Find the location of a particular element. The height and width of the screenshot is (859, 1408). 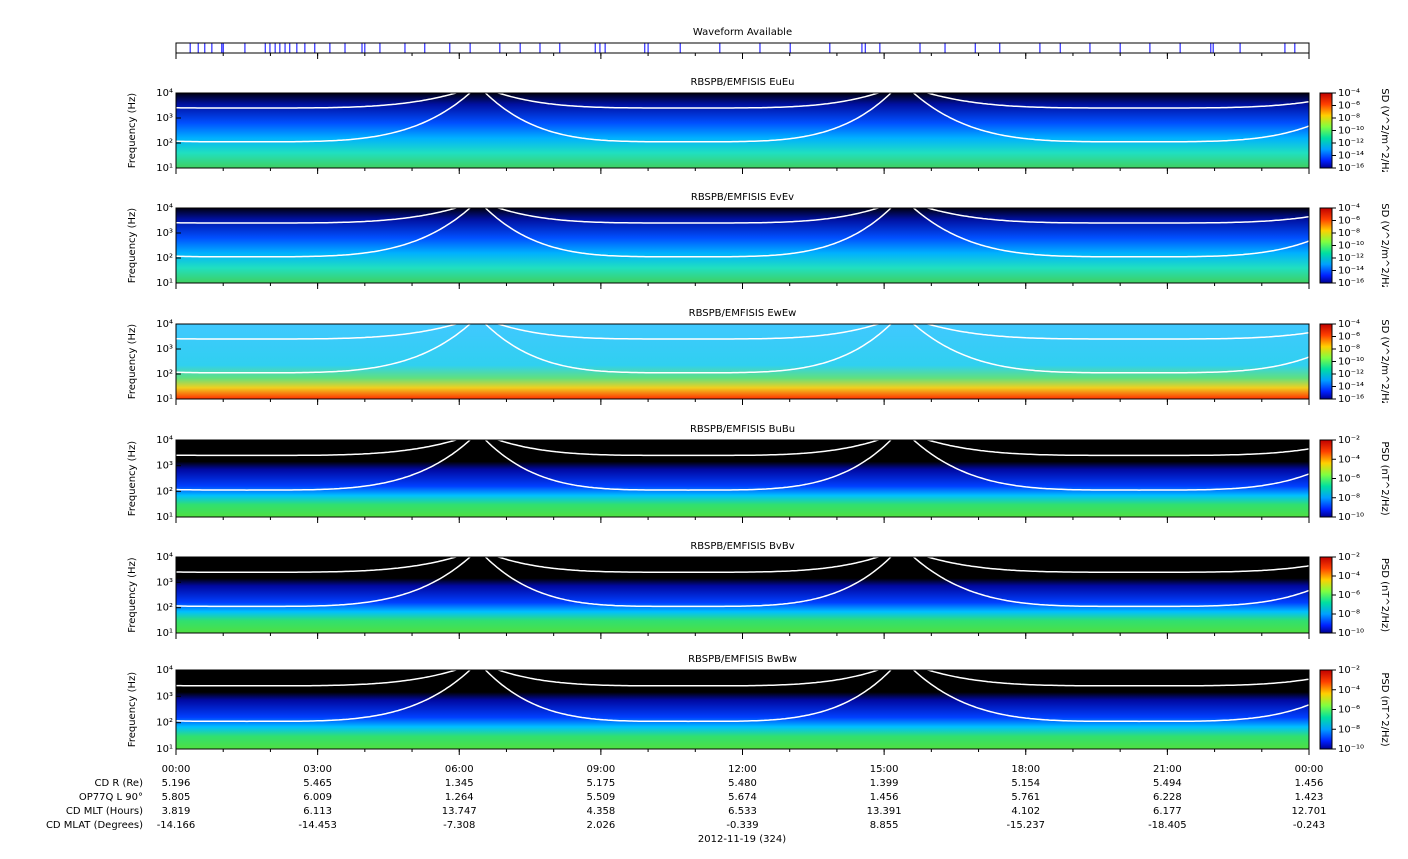

ephemeris-value: 2.026 is located at coordinates (601, 825).